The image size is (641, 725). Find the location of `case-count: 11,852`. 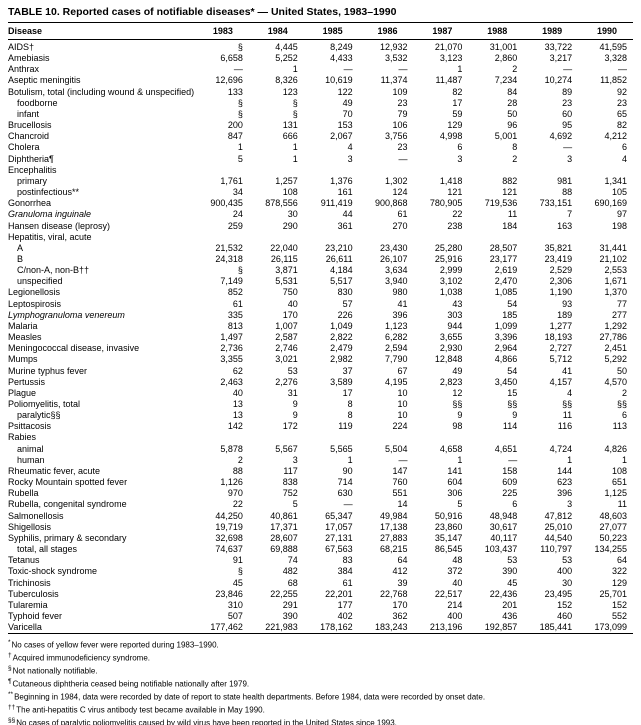

case-count: 11,852 is located at coordinates (613, 80).